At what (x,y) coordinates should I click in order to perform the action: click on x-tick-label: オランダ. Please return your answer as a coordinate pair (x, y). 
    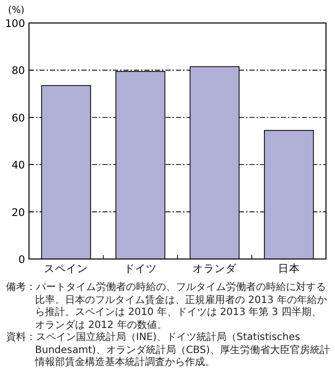
    Looking at the image, I should click on (215, 269).